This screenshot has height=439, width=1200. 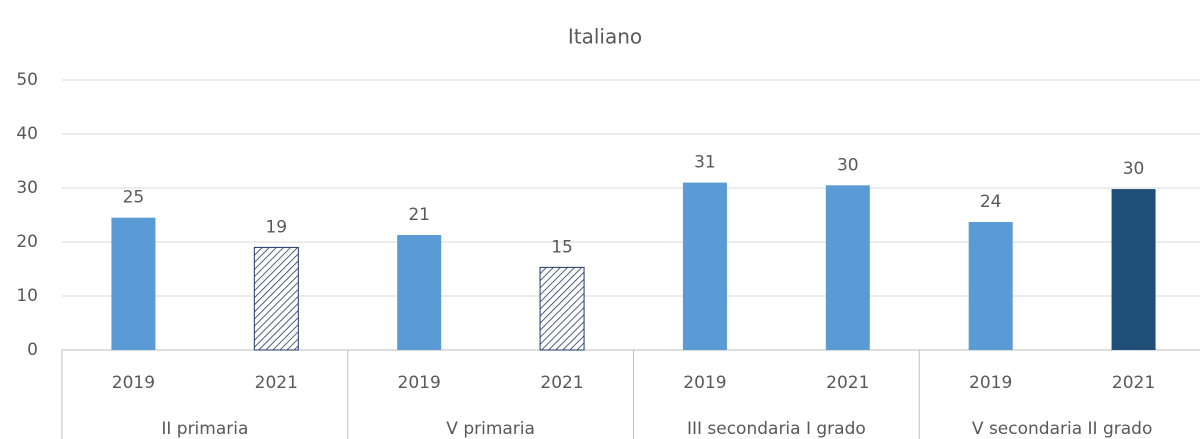 I want to click on group-label: III secondaria I grado, so click(x=776, y=429).